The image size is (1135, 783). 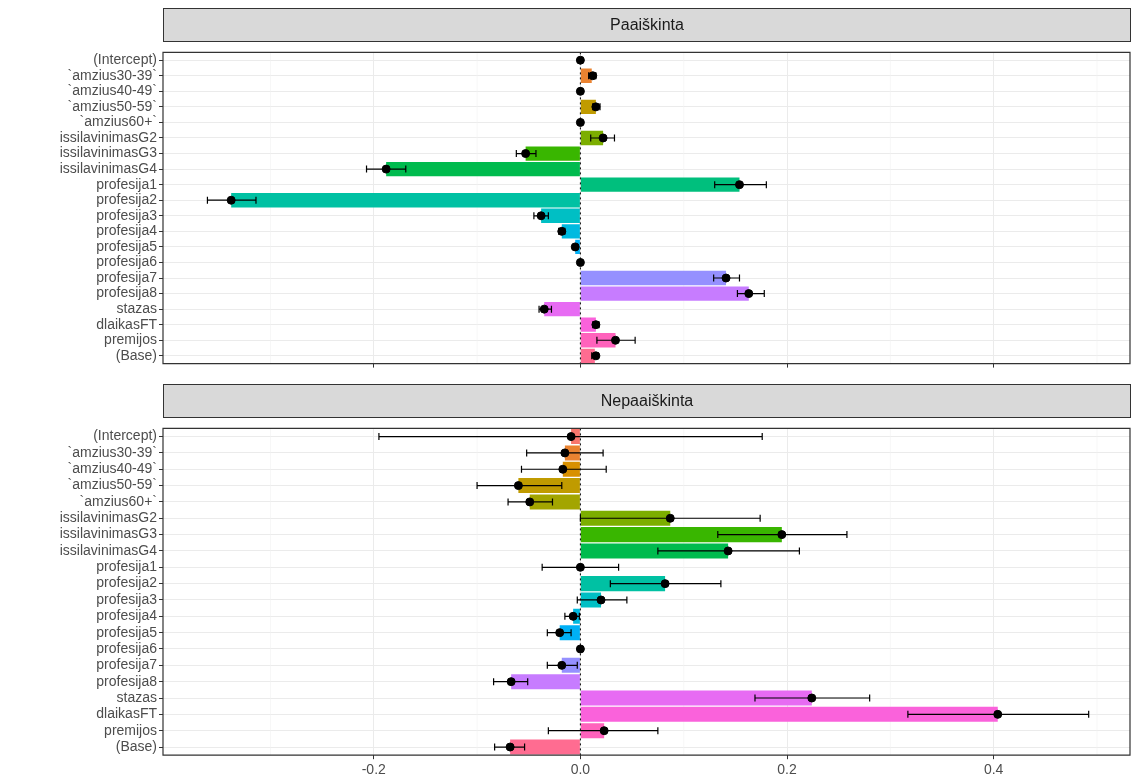 What do you see at coordinates (787, 769) in the screenshot?
I see `x-tick-label: 0.2` at bounding box center [787, 769].